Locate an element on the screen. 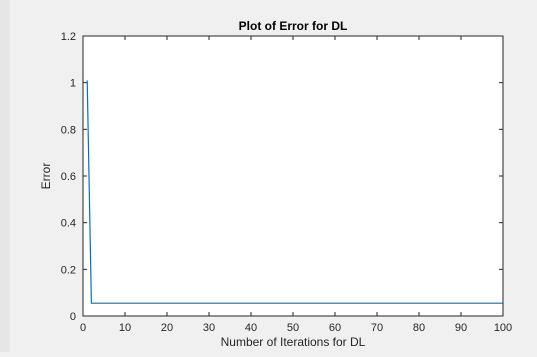 The height and width of the screenshot is (357, 537). y-tick-labels: 0 0.2 0.4 0.6 0.8 1 1.2 is located at coordinates (68, 177).